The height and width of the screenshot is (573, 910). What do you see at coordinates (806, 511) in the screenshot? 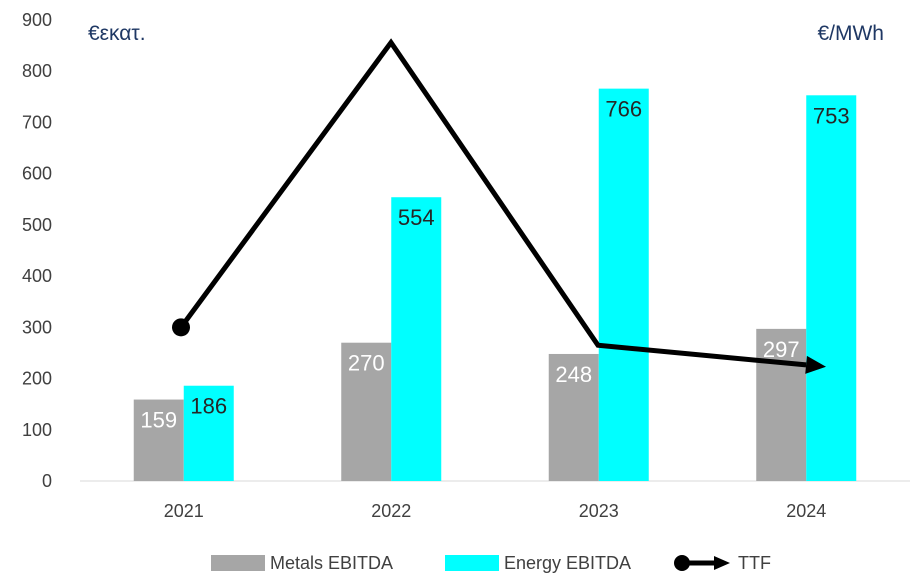
I see `x-tick-label-2024: 2024` at bounding box center [806, 511].